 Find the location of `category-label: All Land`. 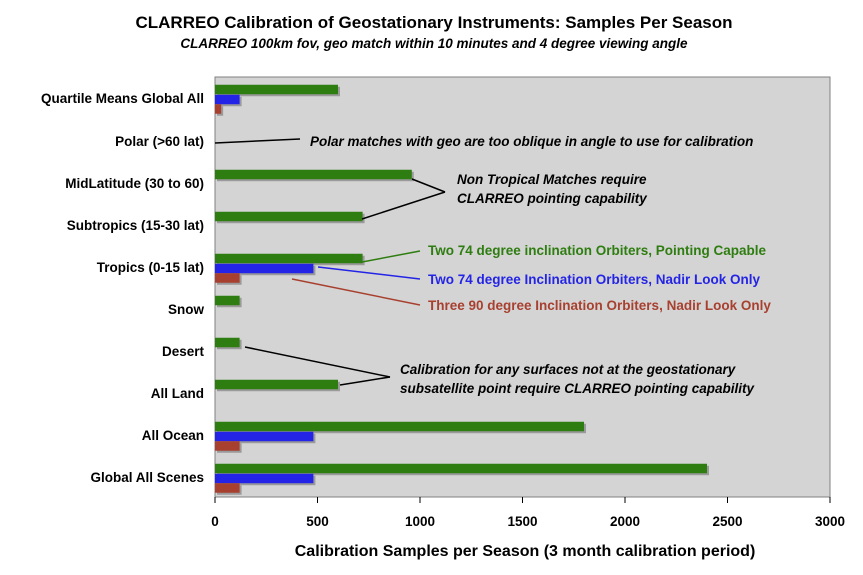

category-label: All Land is located at coordinates (177, 393).